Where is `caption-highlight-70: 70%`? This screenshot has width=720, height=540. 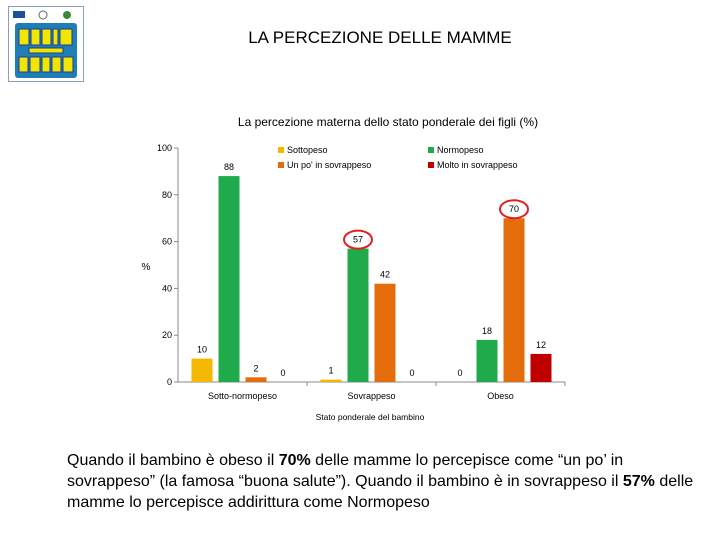 caption-highlight-70: 70% is located at coordinates (294, 460).